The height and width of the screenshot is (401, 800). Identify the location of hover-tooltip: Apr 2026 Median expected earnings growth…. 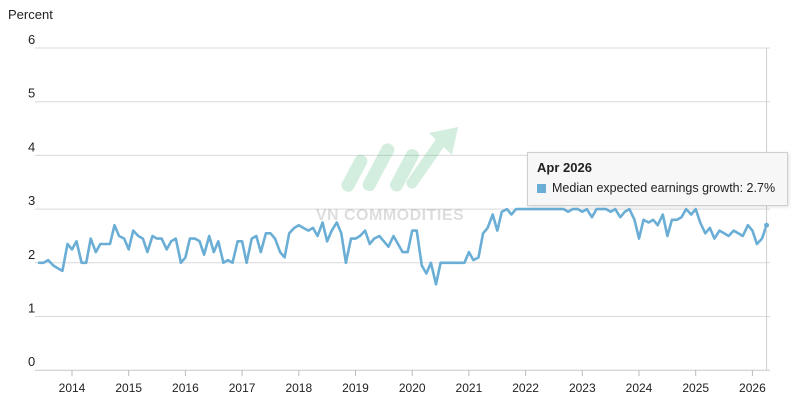
(657, 179).